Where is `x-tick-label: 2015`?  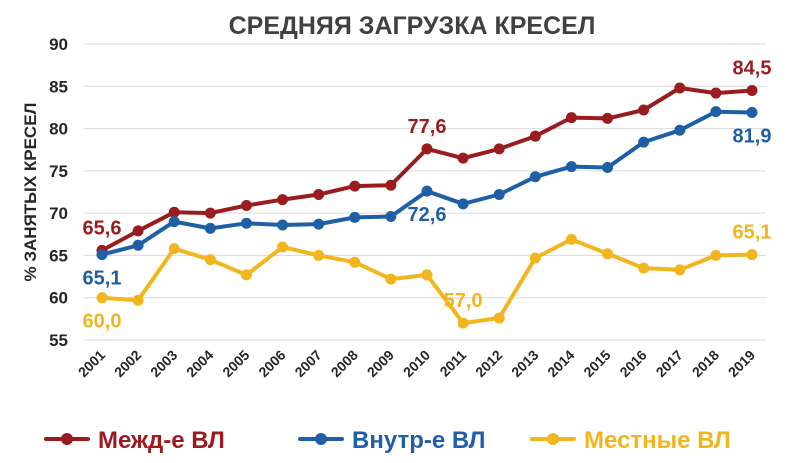 x-tick-label: 2015 is located at coordinates (596, 363).